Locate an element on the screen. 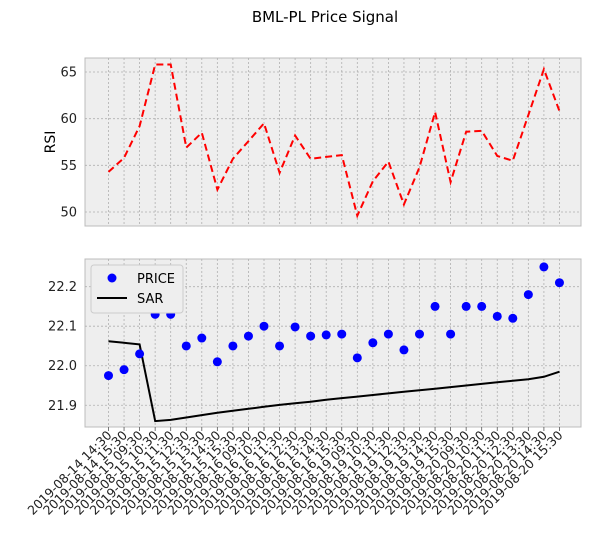  legend: PRICE SAR is located at coordinates (137, 289).